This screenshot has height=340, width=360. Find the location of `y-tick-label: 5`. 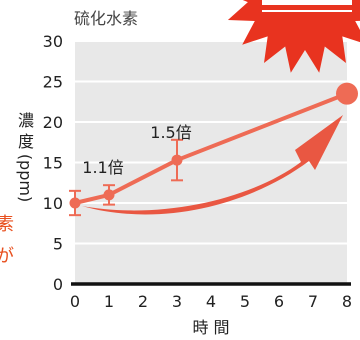

y-tick-label: 5 is located at coordinates (58, 244).